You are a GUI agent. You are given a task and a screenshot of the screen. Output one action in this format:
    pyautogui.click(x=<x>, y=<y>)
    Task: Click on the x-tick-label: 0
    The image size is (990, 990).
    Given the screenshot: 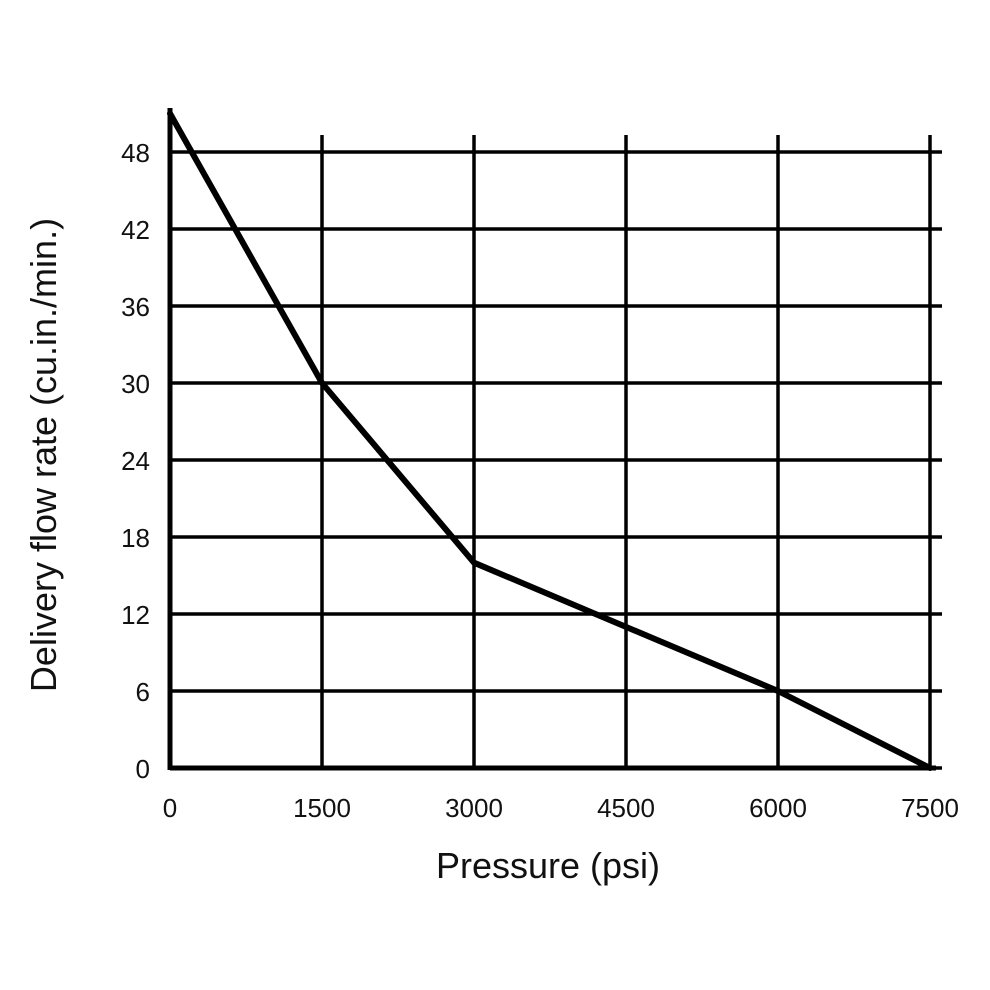 What is the action you would take?
    pyautogui.click(x=170, y=808)
    